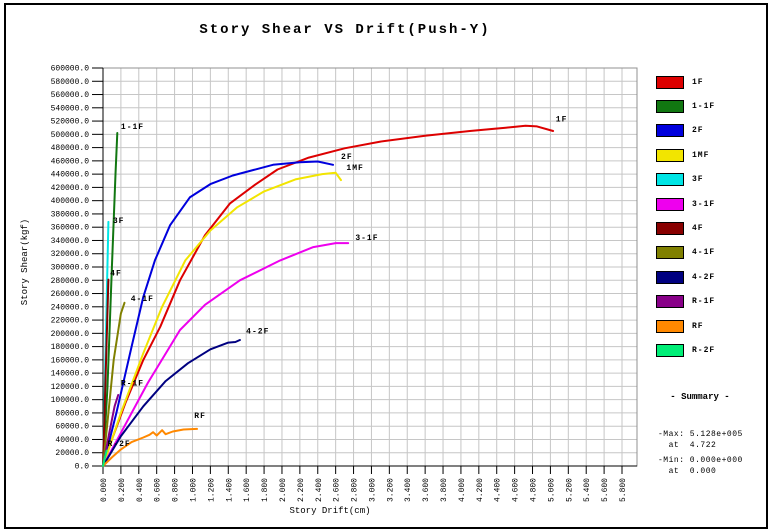  Describe the element at coordinates (70, 307) in the screenshot. I see `y-tick-label: 240000.0` at that location.